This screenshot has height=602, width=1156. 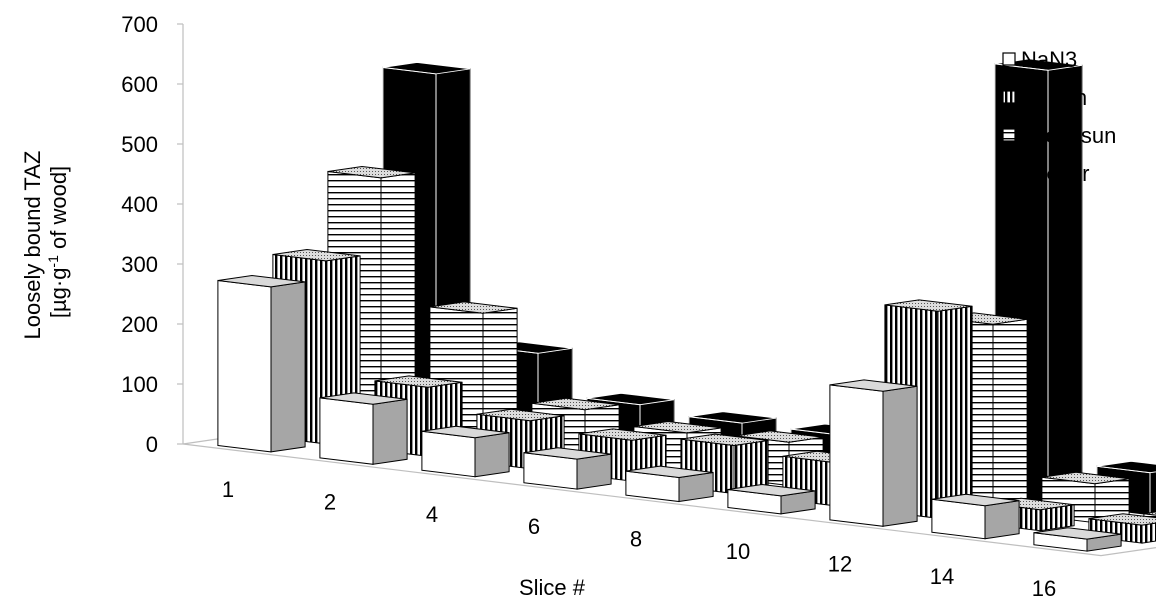 I want to click on y-tick-label: 700, so click(x=139, y=24).